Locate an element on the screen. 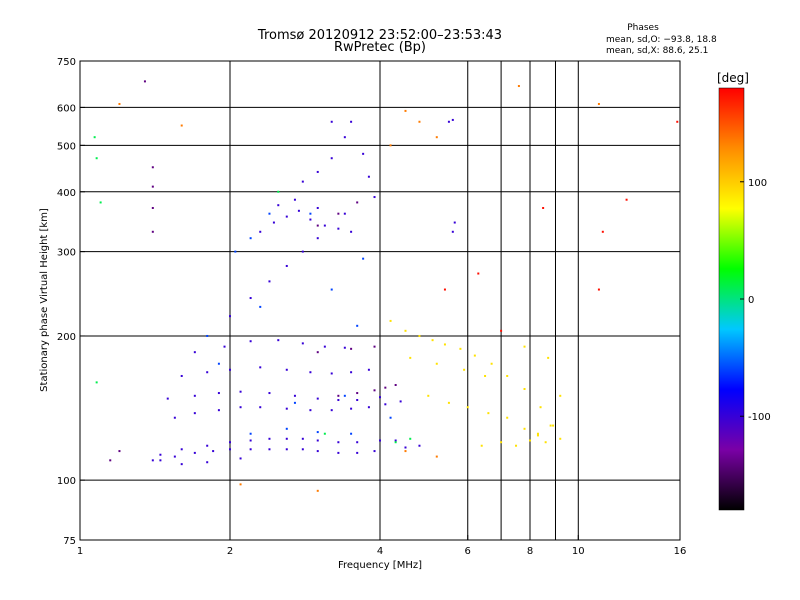  x-tick-label: 8 is located at coordinates (530, 551).